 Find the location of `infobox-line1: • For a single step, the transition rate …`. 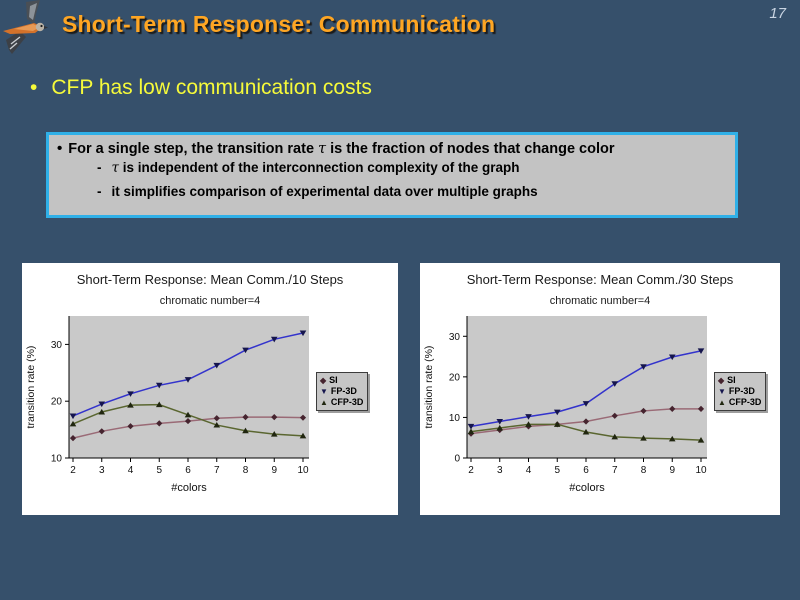

infobox-line1: • For a single step, the transition rate … is located at coordinates (392, 148).